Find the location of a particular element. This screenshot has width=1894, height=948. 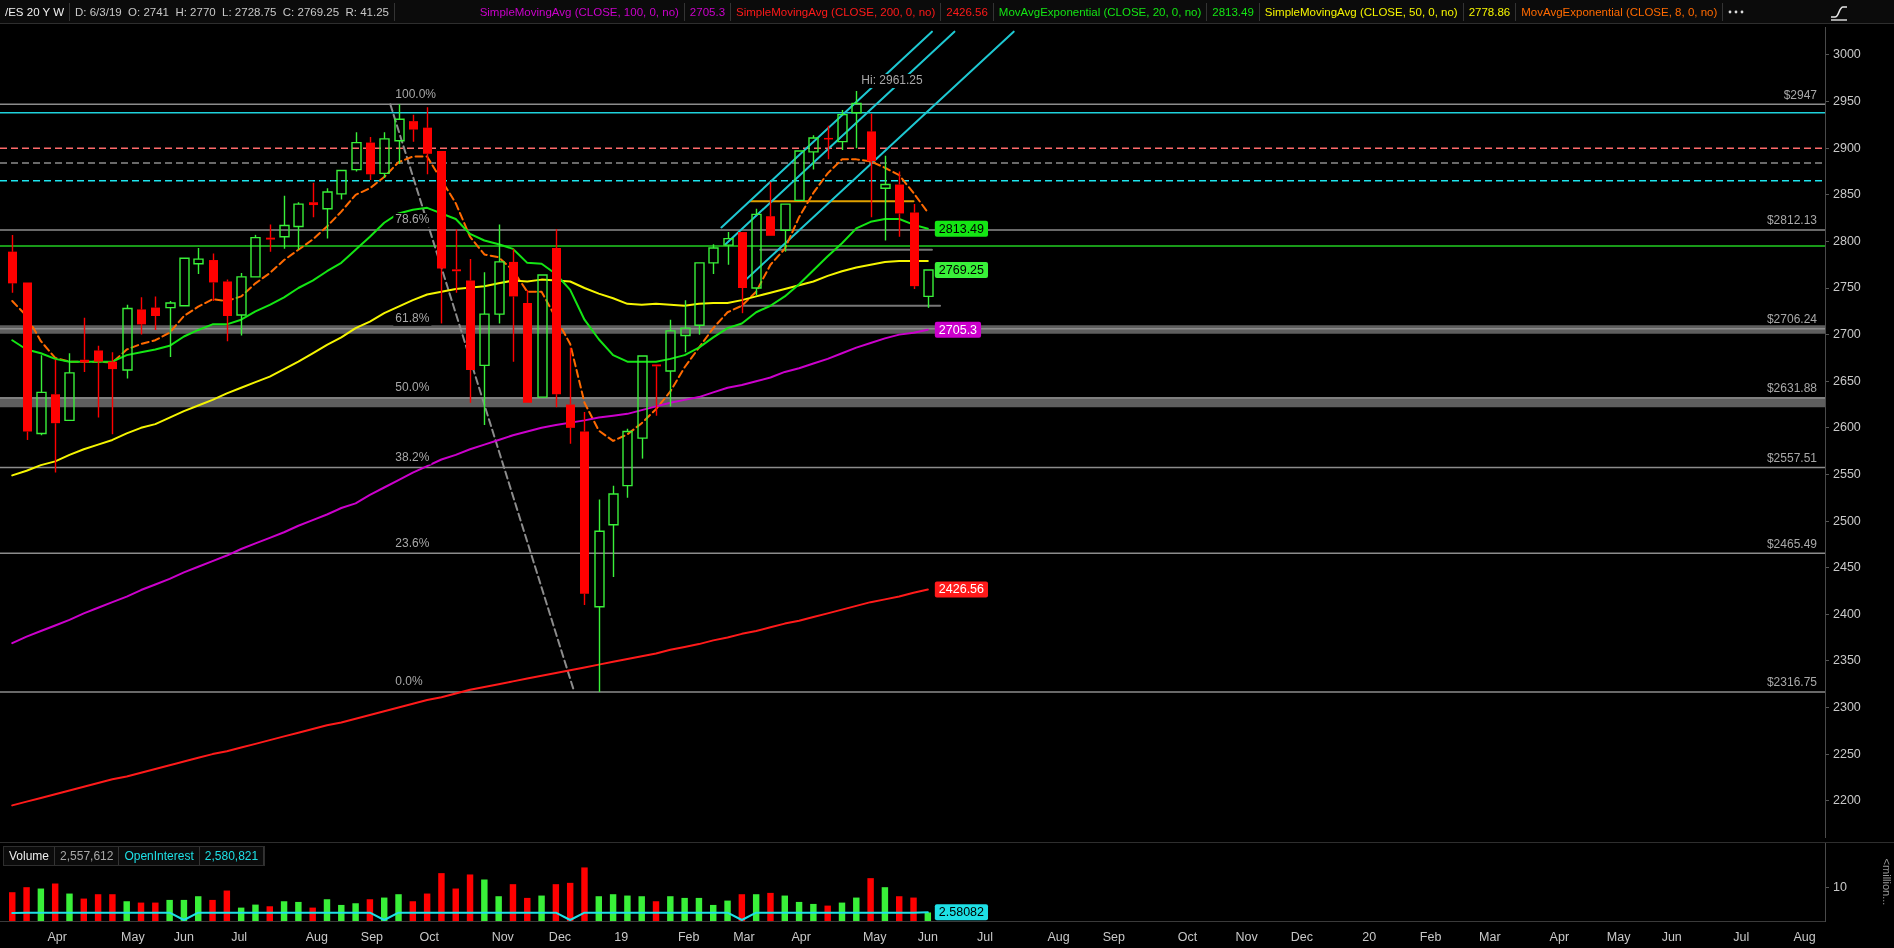

y-tick-label: 2450 is located at coordinates (1847, 567).